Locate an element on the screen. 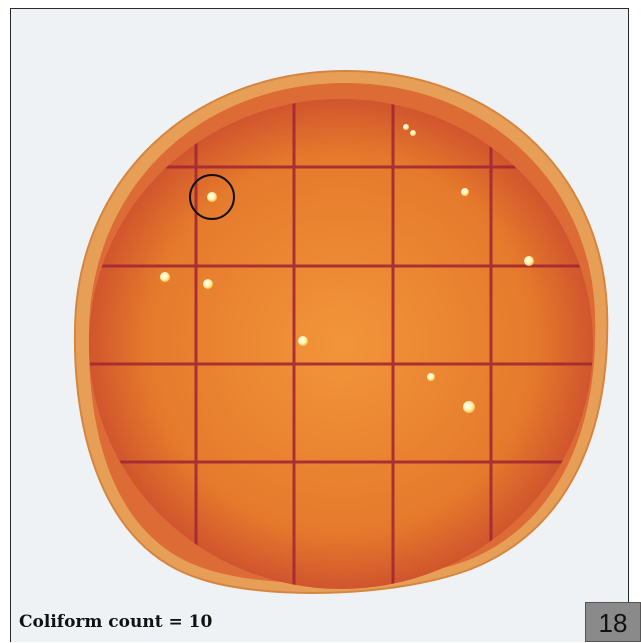 This screenshot has width=641, height=643. highlight-circle is located at coordinates (212, 197).